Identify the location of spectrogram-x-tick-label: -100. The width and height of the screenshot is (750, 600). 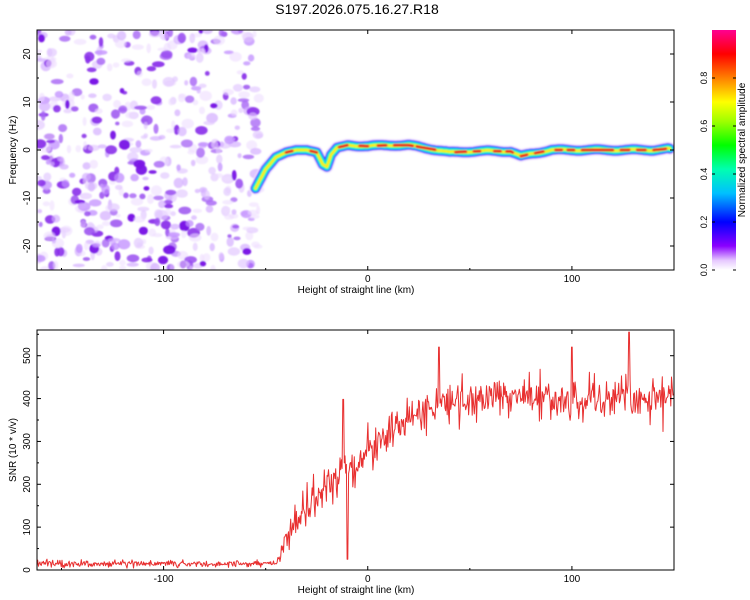
(164, 279).